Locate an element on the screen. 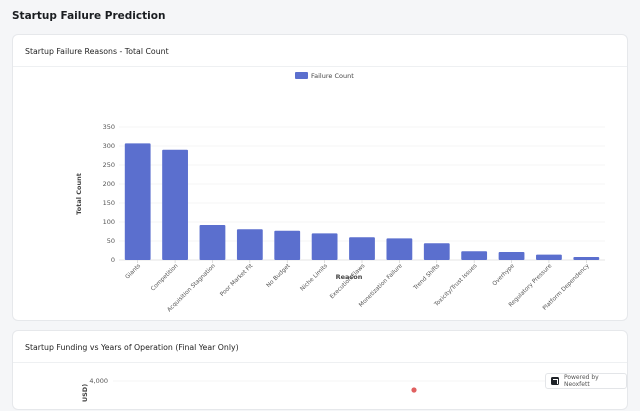 The height and width of the screenshot is (411, 640). x-tick-label: Competition is located at coordinates (165, 278).